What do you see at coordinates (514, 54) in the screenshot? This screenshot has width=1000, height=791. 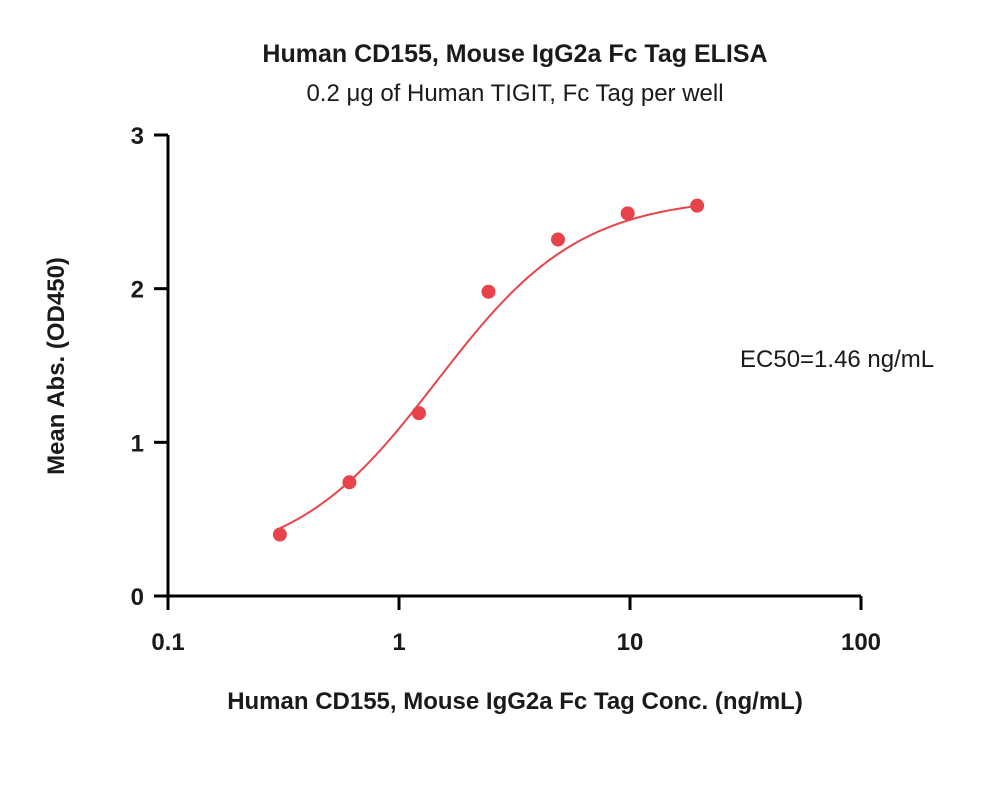 I see `chart-title: Human CD155, Mouse IgG2a Fc Tag ELISA` at bounding box center [514, 54].